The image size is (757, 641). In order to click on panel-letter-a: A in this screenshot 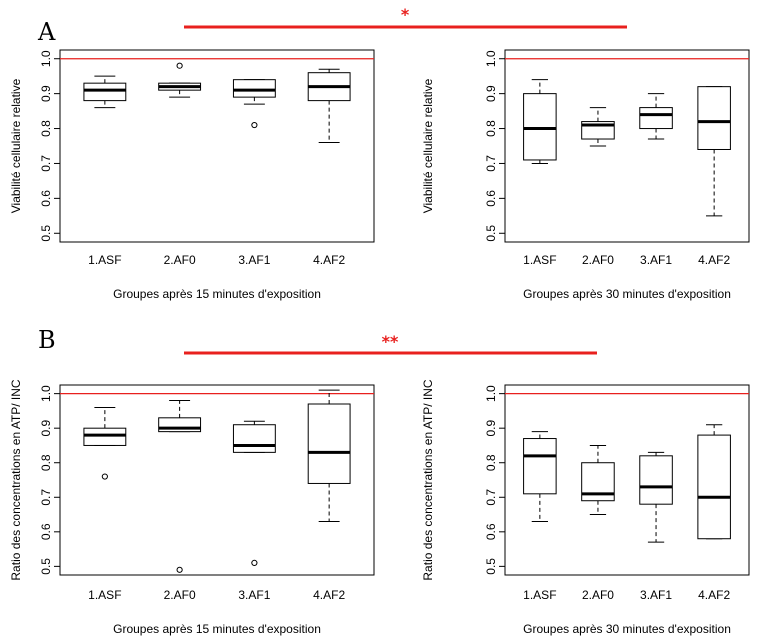, I will do `click(46, 32)`.